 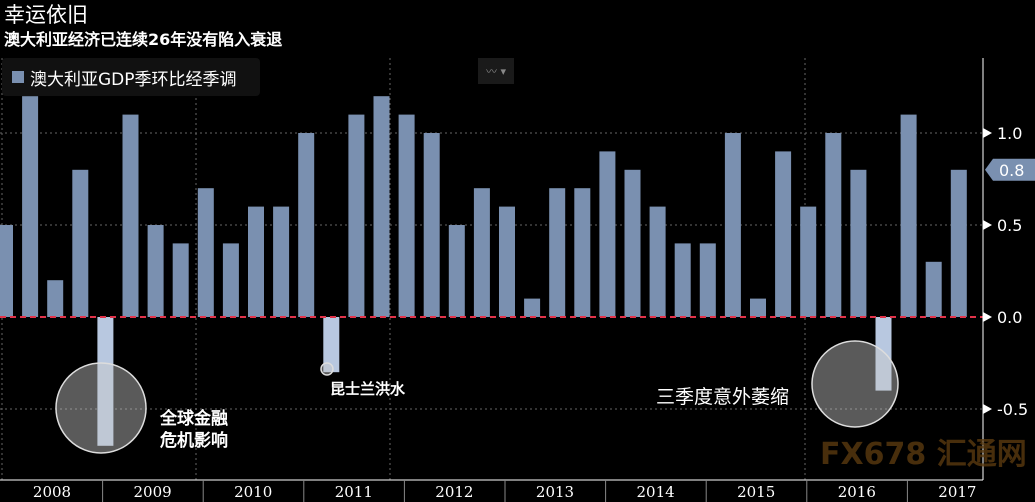 I want to click on x-year-label: 2017, so click(x=957, y=492).